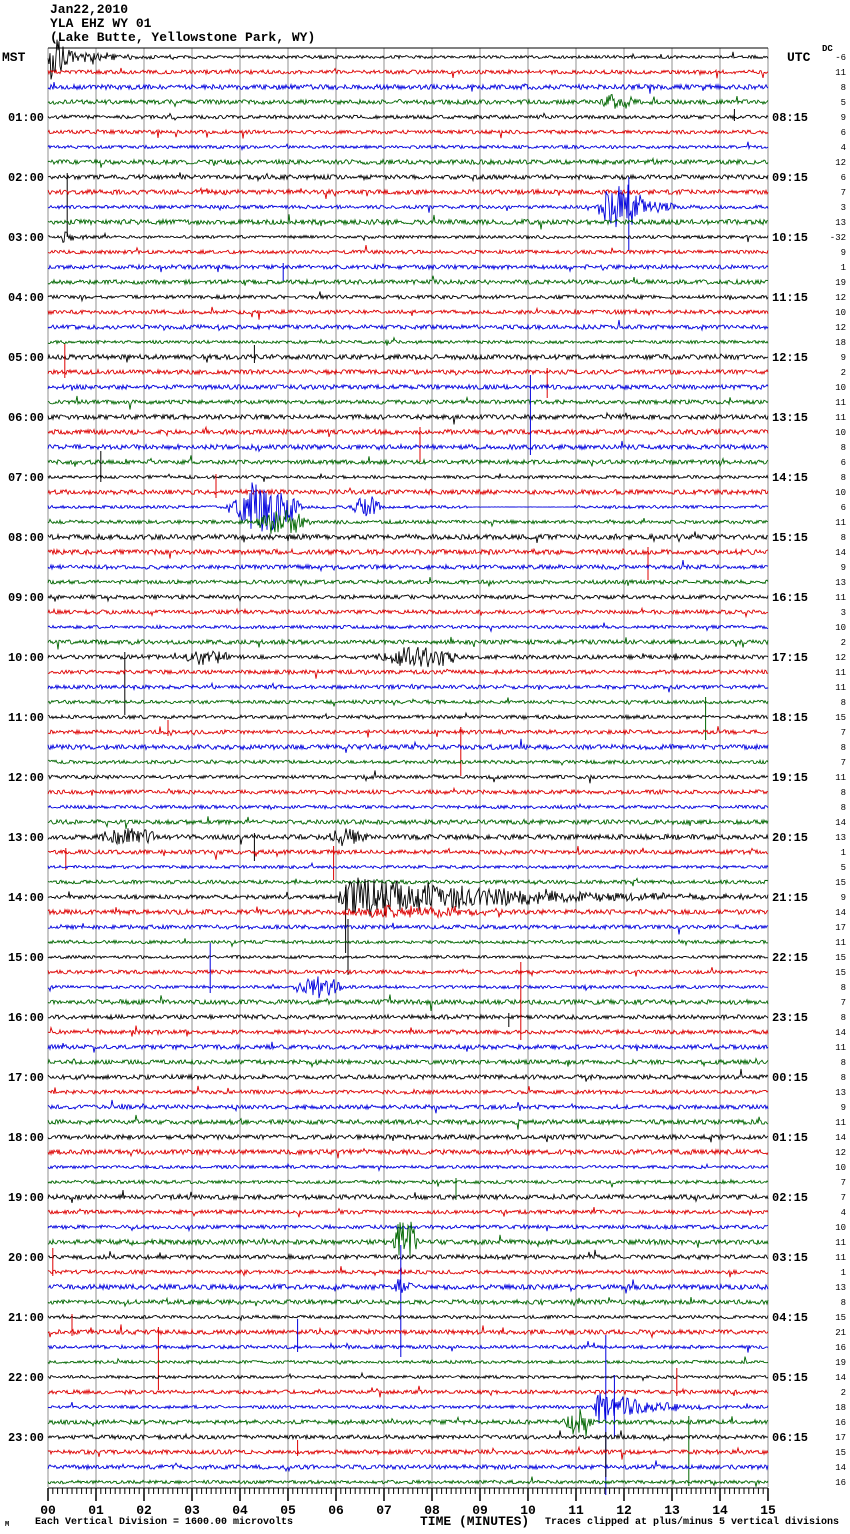 The height and width of the screenshot is (1534, 850). What do you see at coordinates (48, 1510) in the screenshot?
I see `x-tick-label: 00` at bounding box center [48, 1510].